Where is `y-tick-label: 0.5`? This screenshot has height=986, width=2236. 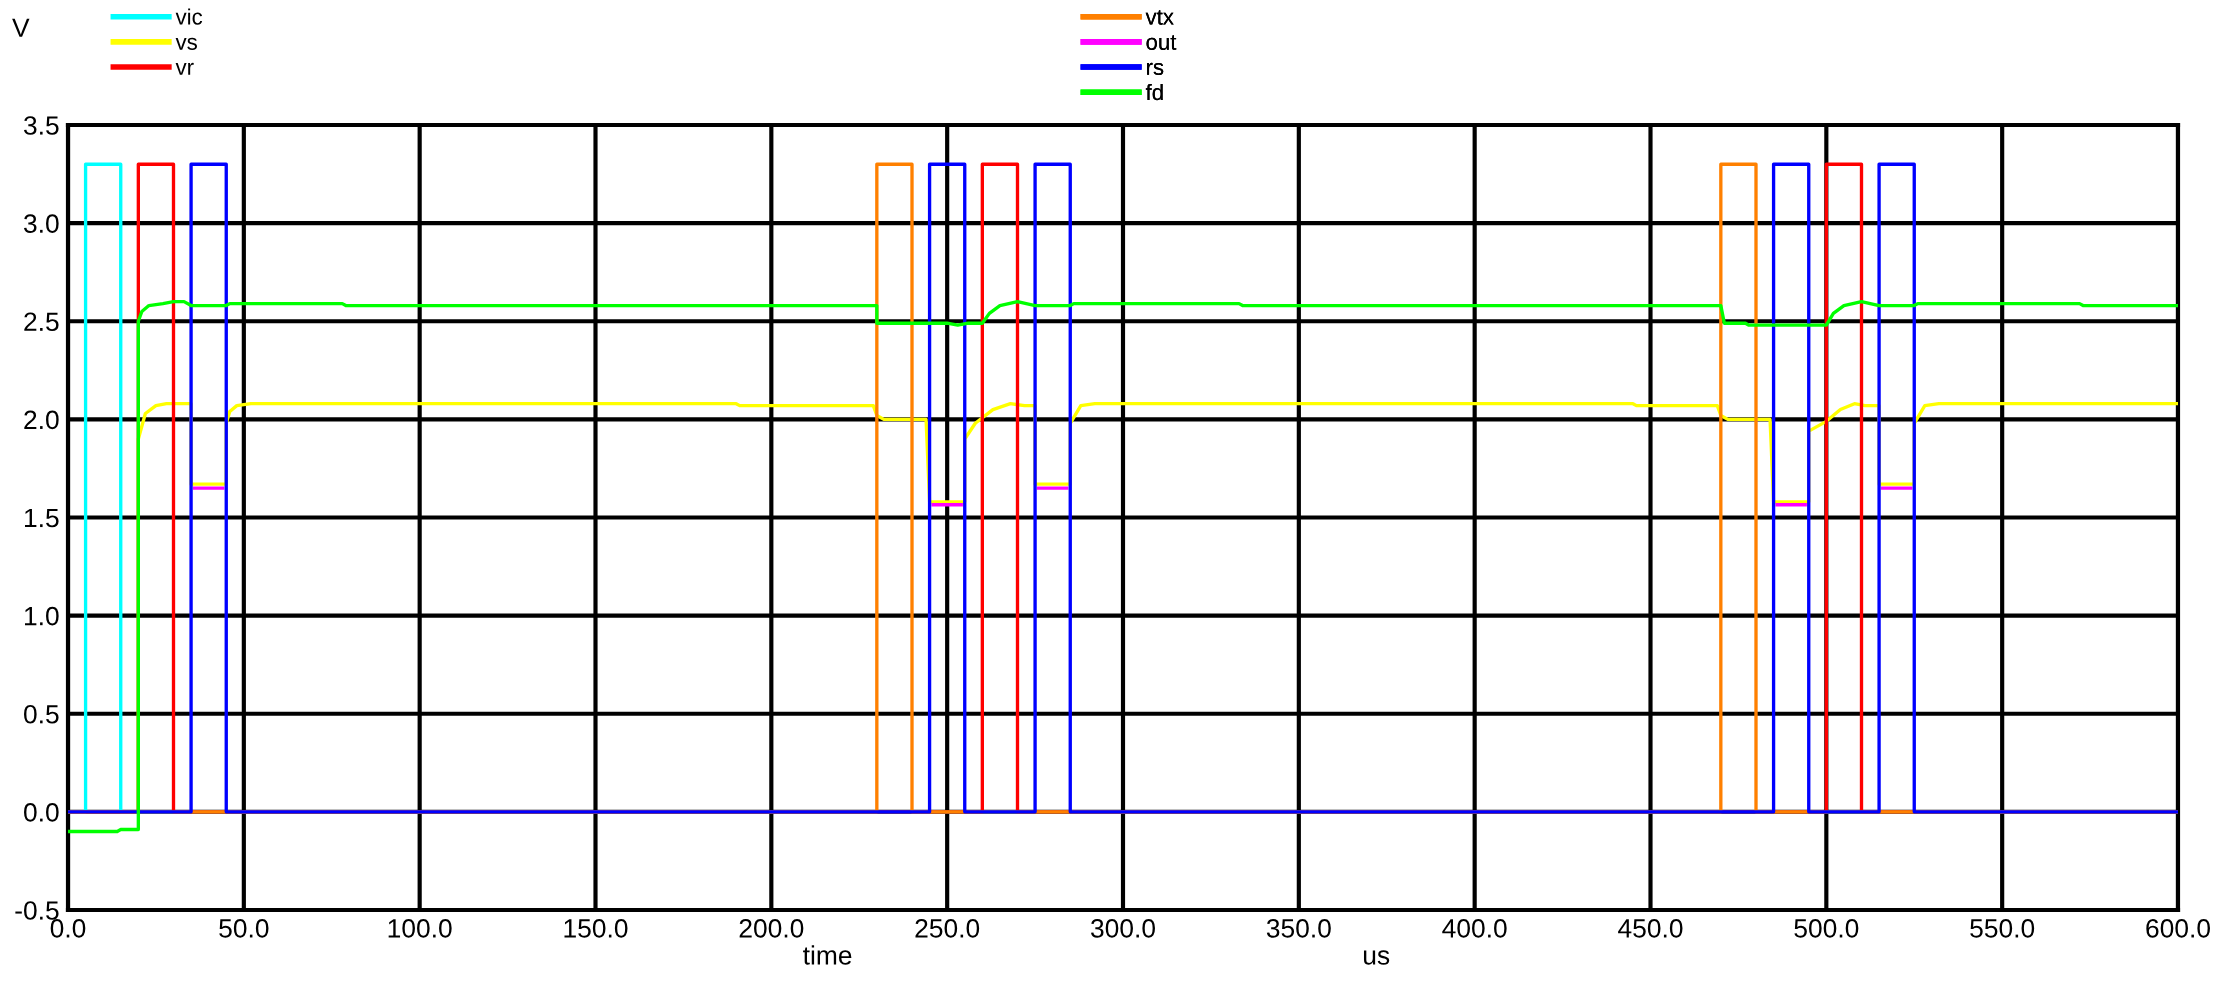 y-tick-label: 0.5 is located at coordinates (41, 714).